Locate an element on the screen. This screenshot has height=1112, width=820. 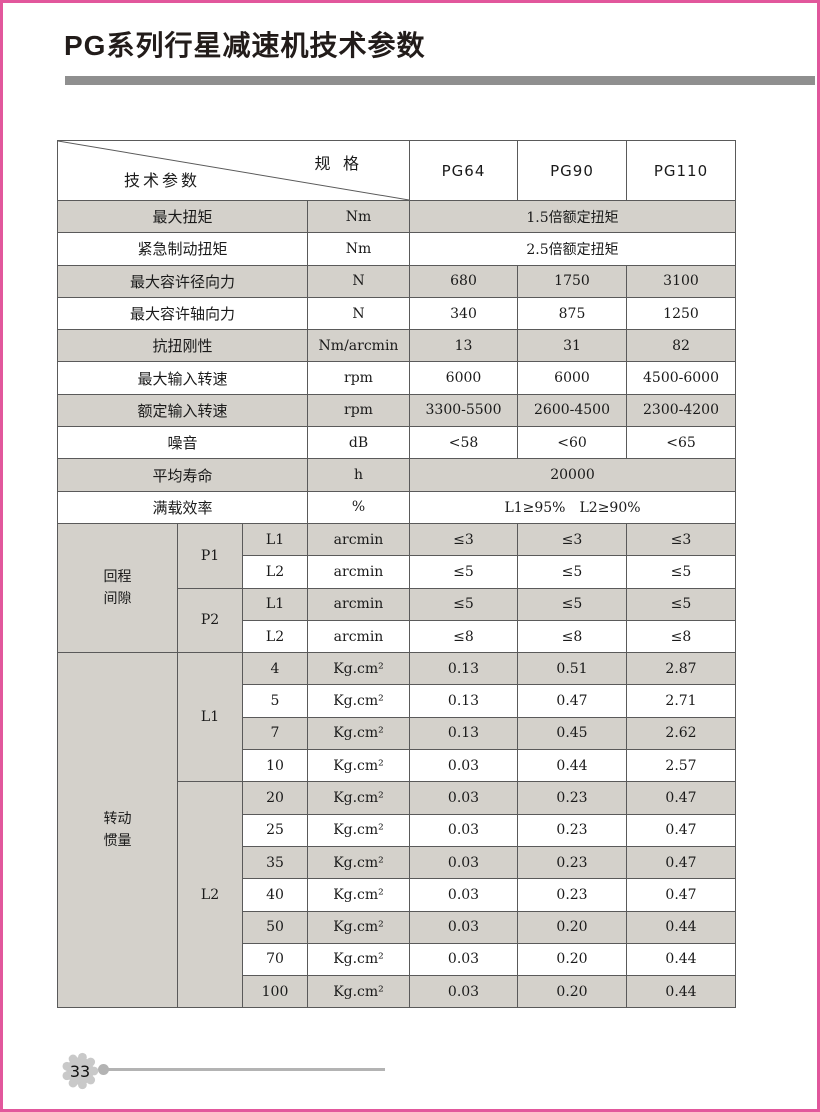
value-cell: 31 is located at coordinates (572, 346).